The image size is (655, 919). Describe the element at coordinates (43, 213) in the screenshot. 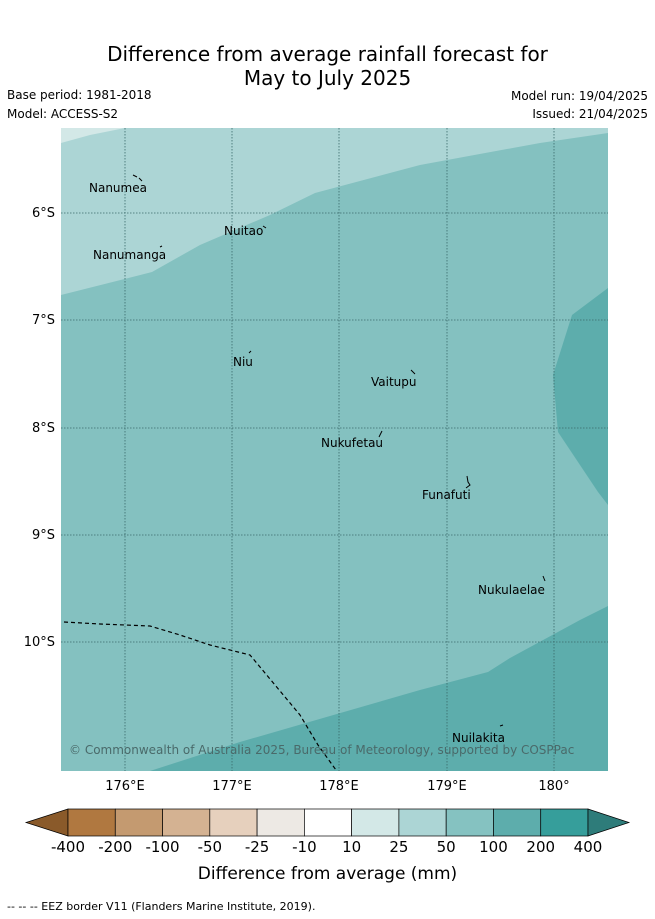

I see `lat-tick-6s: 6°S` at that location.